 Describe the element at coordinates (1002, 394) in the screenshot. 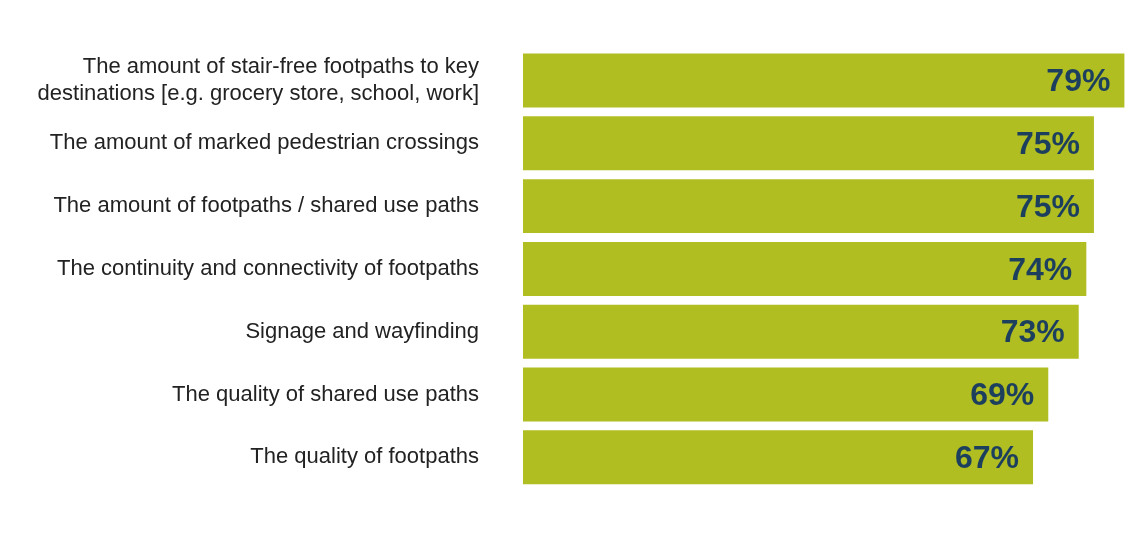

I see `data-label: 69%` at that location.